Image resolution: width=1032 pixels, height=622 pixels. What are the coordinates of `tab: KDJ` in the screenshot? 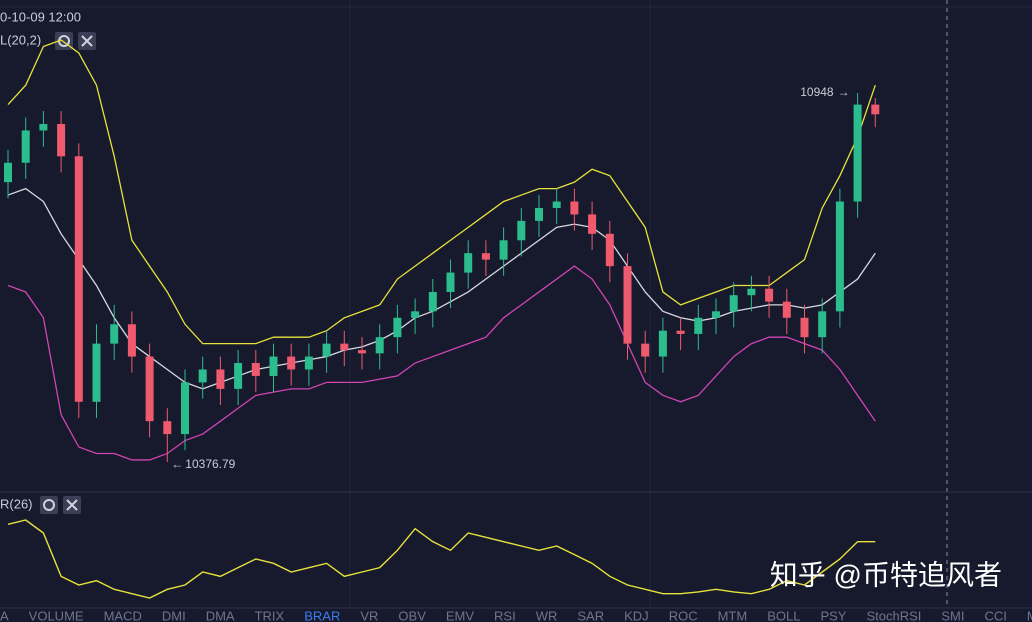 It's located at (636, 615).